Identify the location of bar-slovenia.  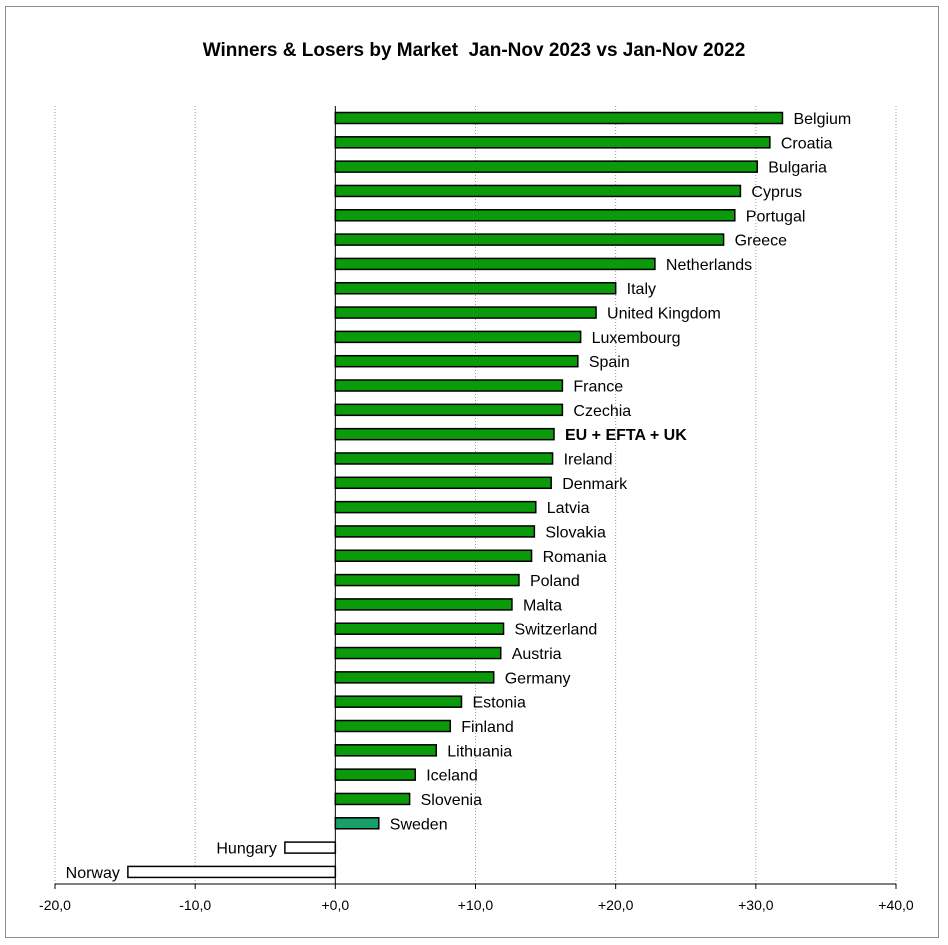
(372, 799).